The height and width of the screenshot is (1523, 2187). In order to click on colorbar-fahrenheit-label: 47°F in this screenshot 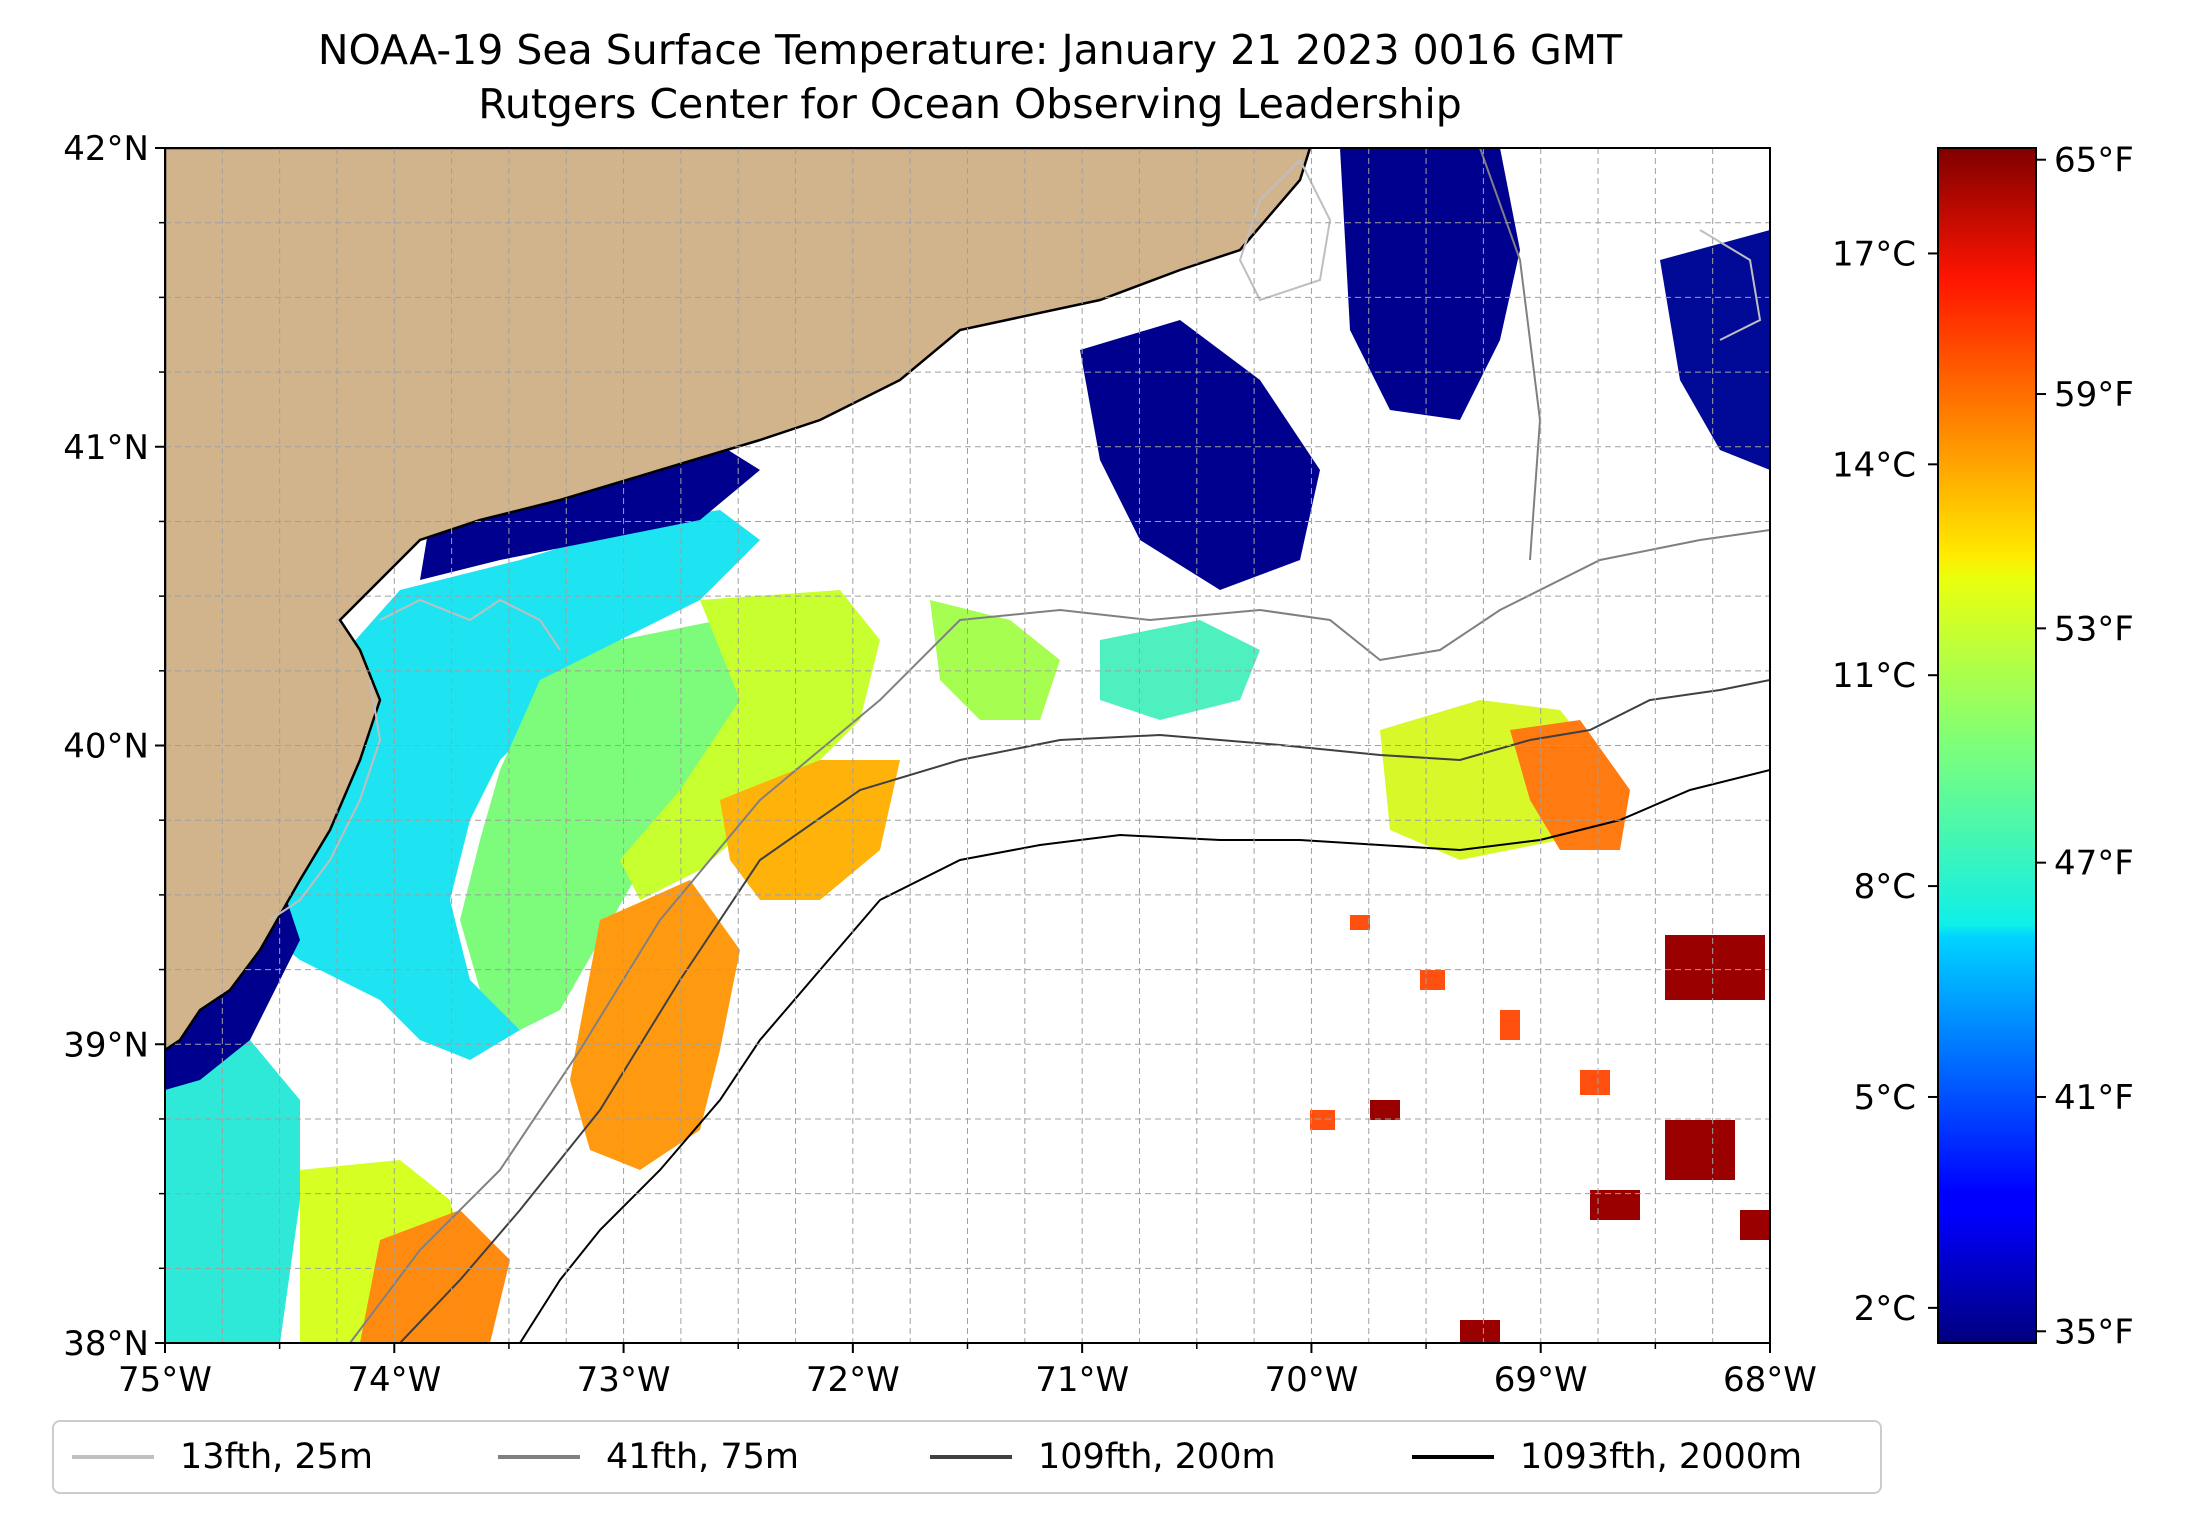, I will do `click(2094, 864)`.